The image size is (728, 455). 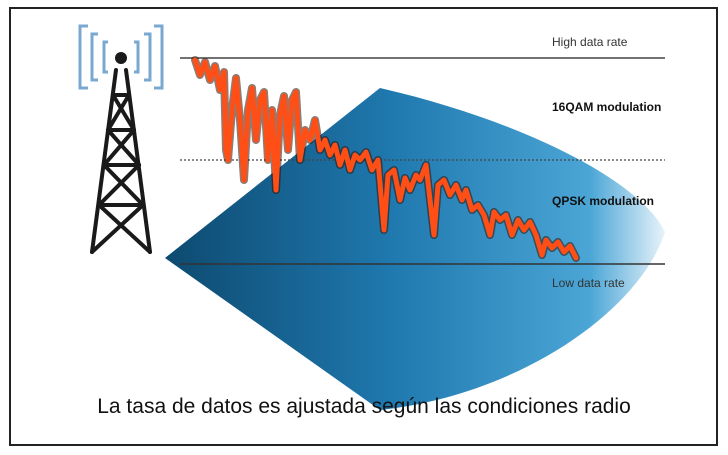 I want to click on low-rate-label: Low data rate, so click(x=588, y=283).